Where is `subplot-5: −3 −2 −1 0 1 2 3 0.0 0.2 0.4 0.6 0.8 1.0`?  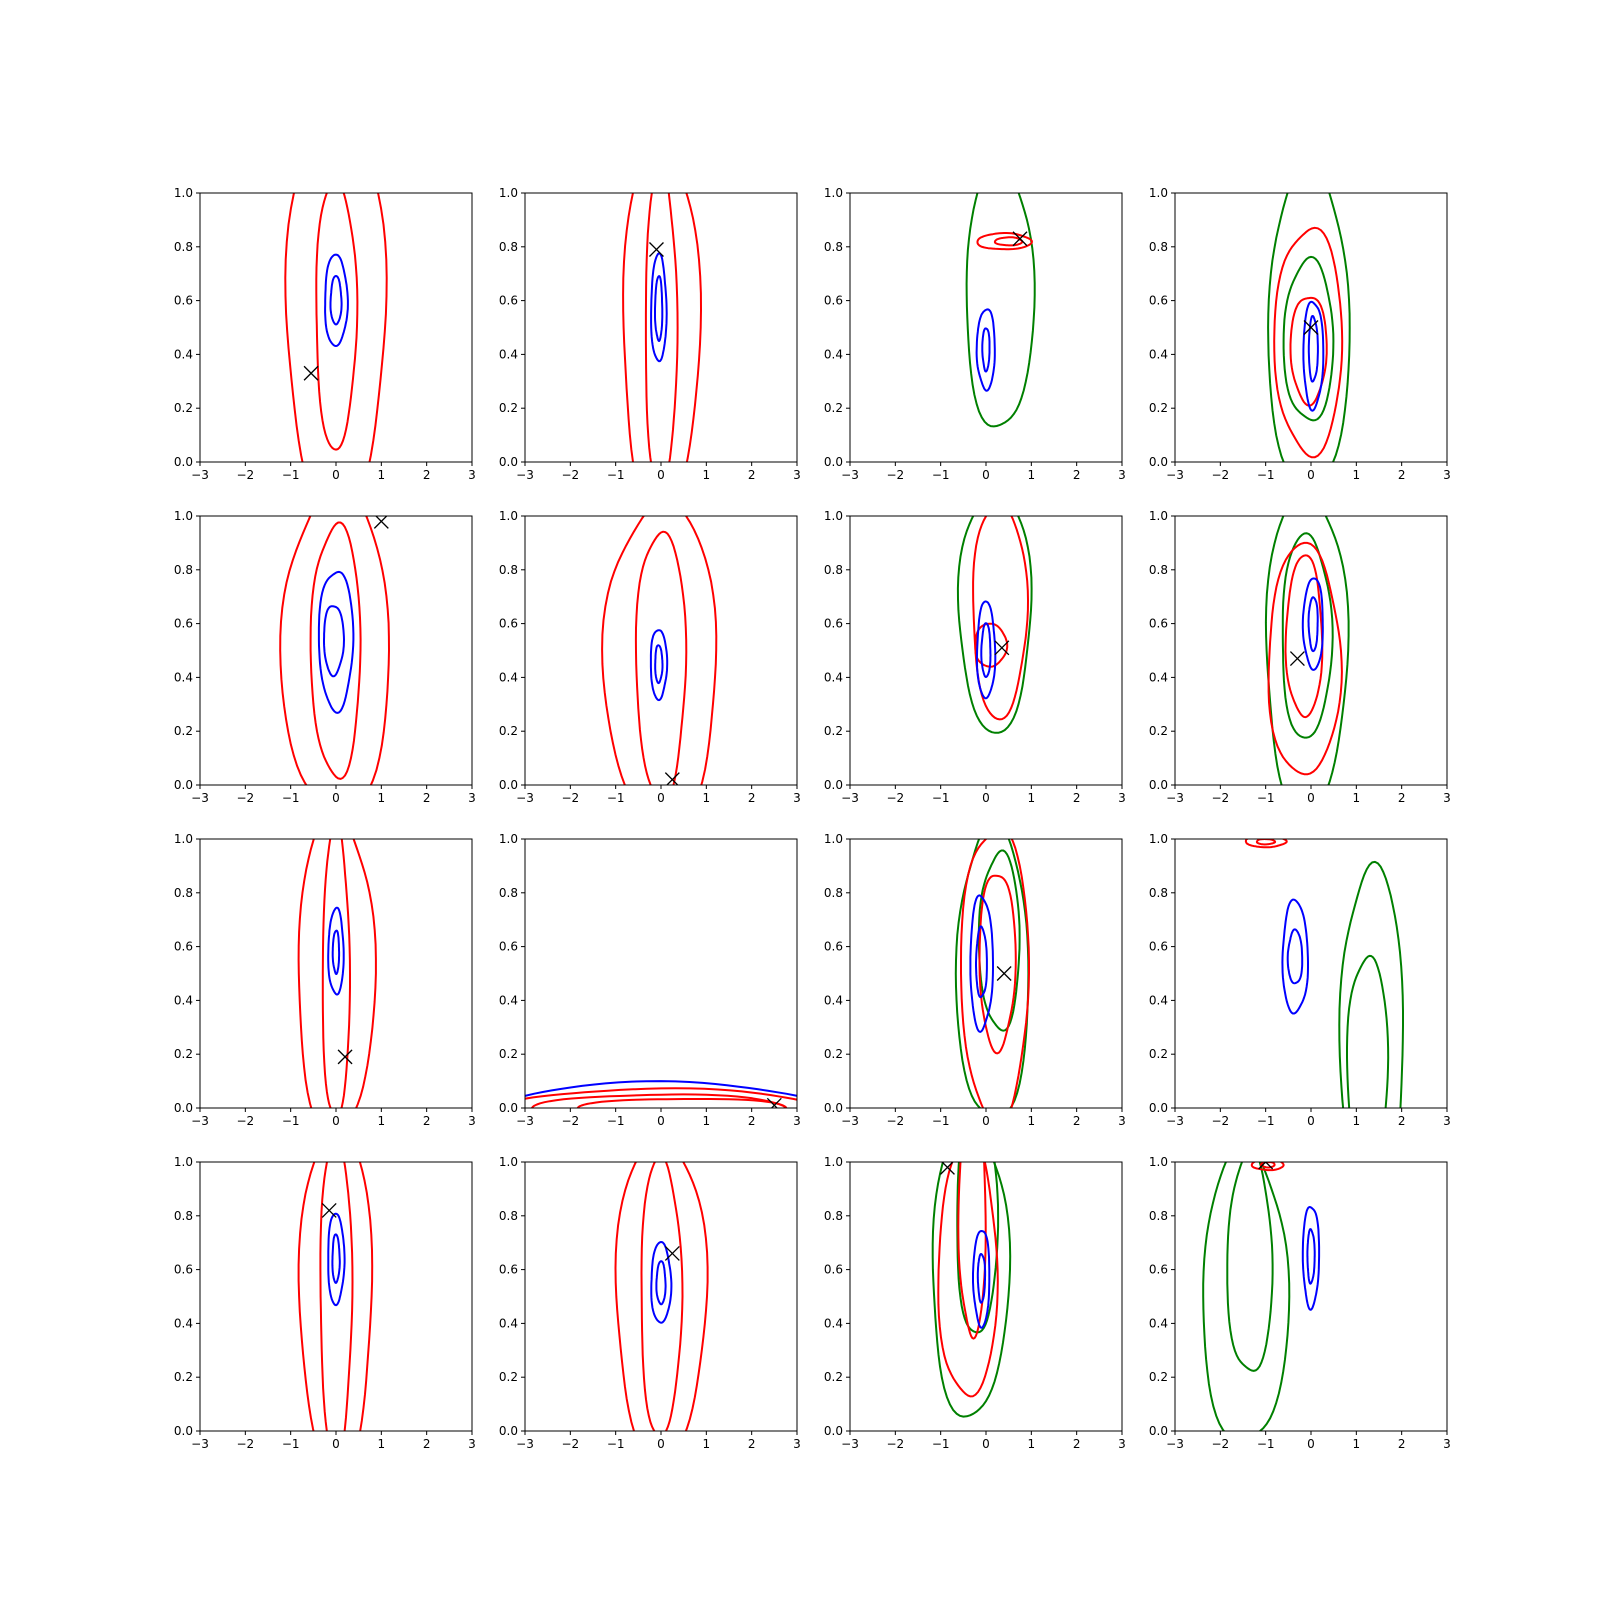 subplot-5: −3 −2 −1 0 1 2 3 0.0 0.2 0.4 0.6 0.8 1.0 is located at coordinates (325, 657).